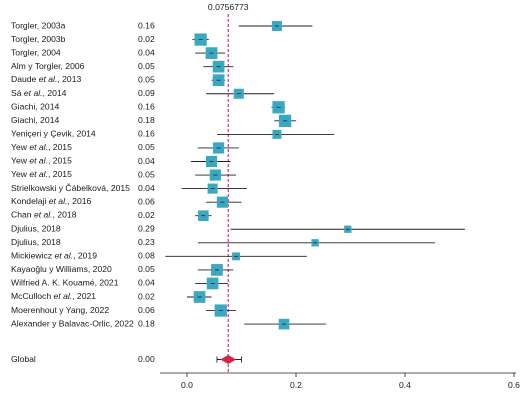 Image resolution: width=523 pixels, height=405 pixels. I want to click on pooled-label: Global, so click(23, 359).